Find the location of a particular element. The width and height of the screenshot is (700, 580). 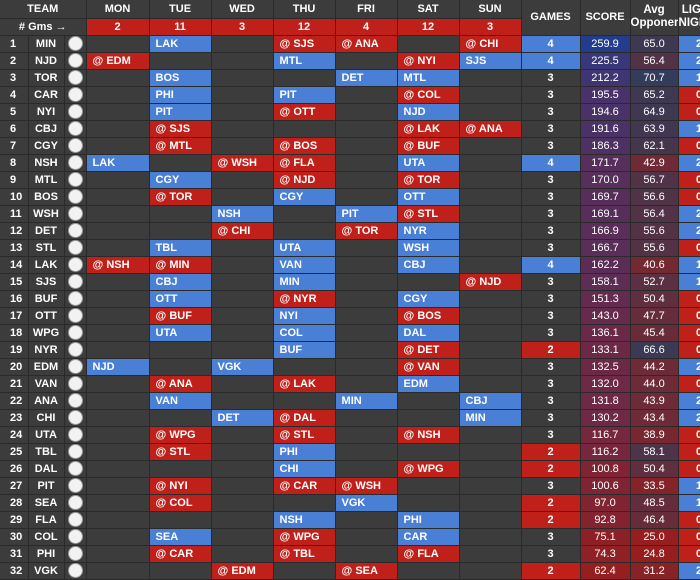

game-cell: @ WPG is located at coordinates (428, 469).